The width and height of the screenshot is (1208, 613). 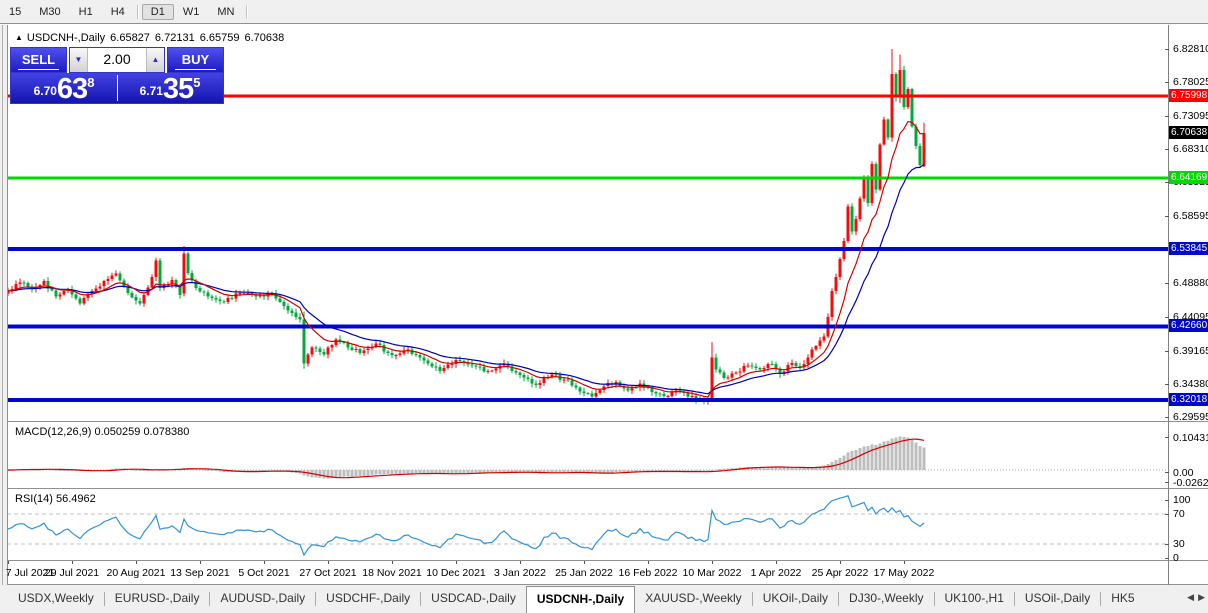 I want to click on window-left-frame, so click(x=4, y=305).